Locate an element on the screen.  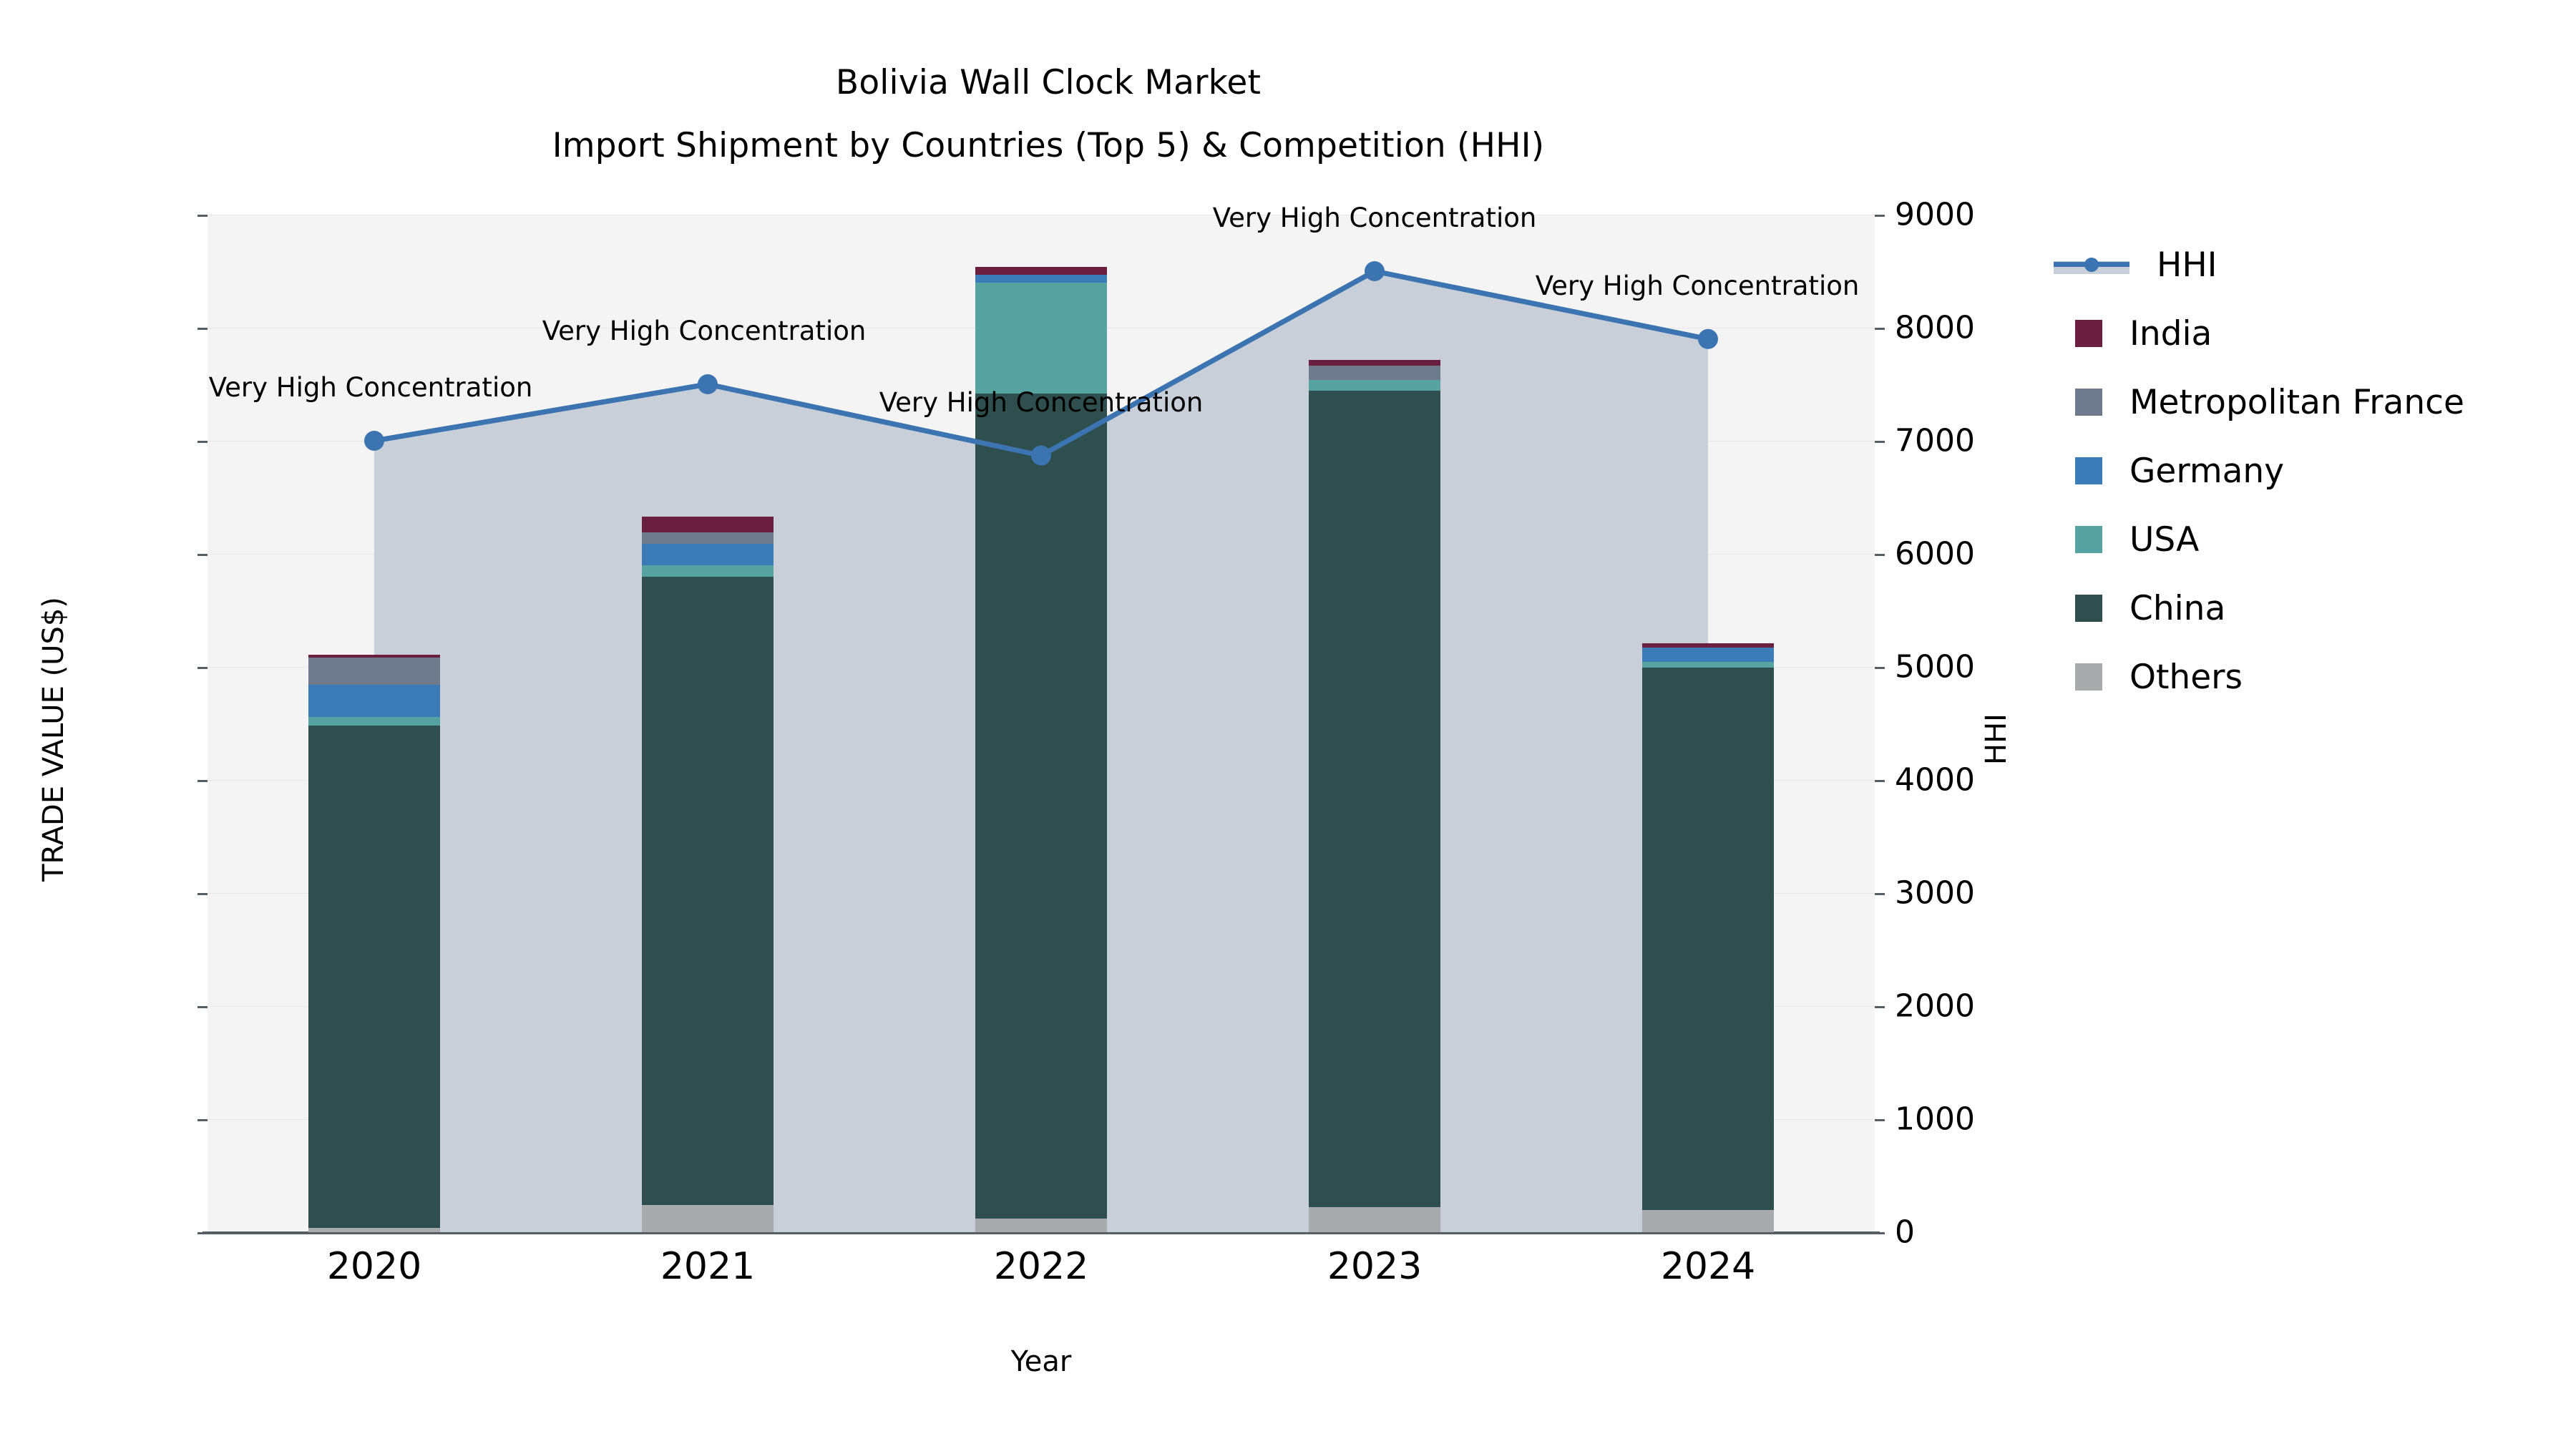
x-axis-tick-label-2022: 2022 is located at coordinates (1041, 1266).